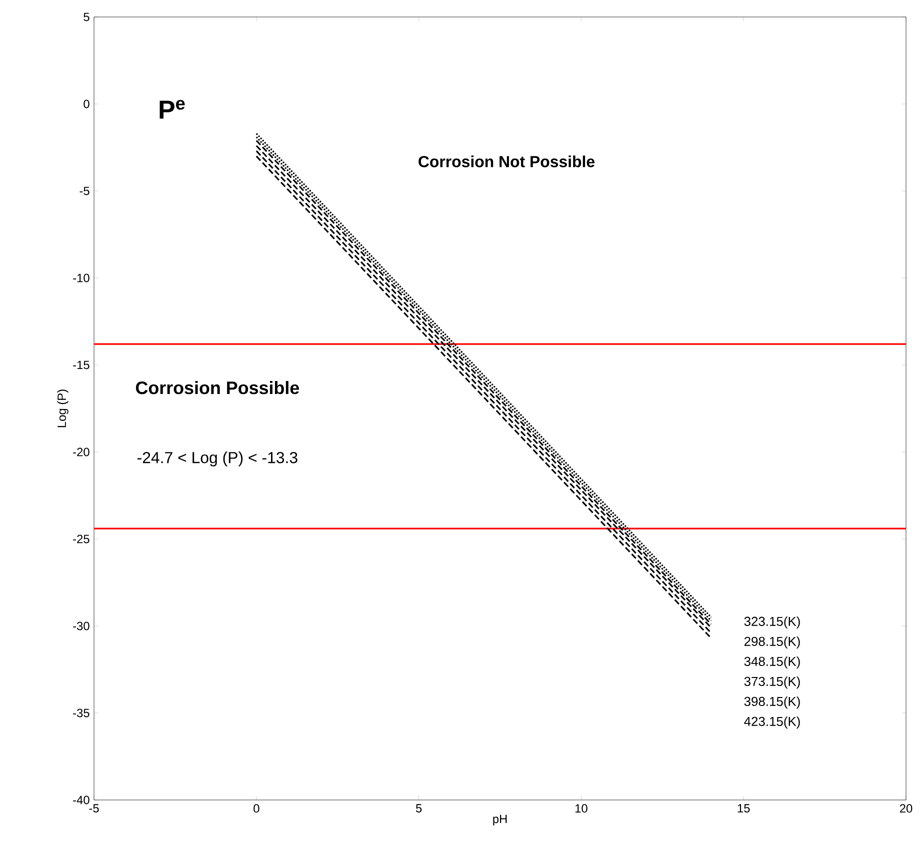 The height and width of the screenshot is (865, 923). I want to click on y-tick-label: 5, so click(87, 17).